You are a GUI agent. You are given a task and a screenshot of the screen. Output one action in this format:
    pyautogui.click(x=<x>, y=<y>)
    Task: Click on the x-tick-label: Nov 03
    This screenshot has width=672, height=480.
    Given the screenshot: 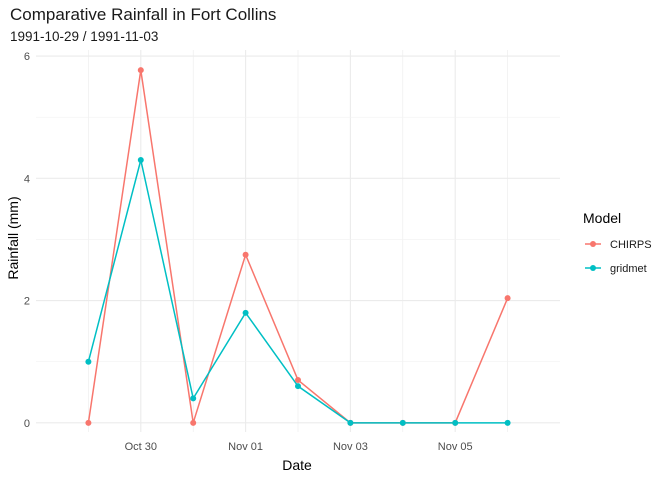 What is the action you would take?
    pyautogui.click(x=350, y=447)
    